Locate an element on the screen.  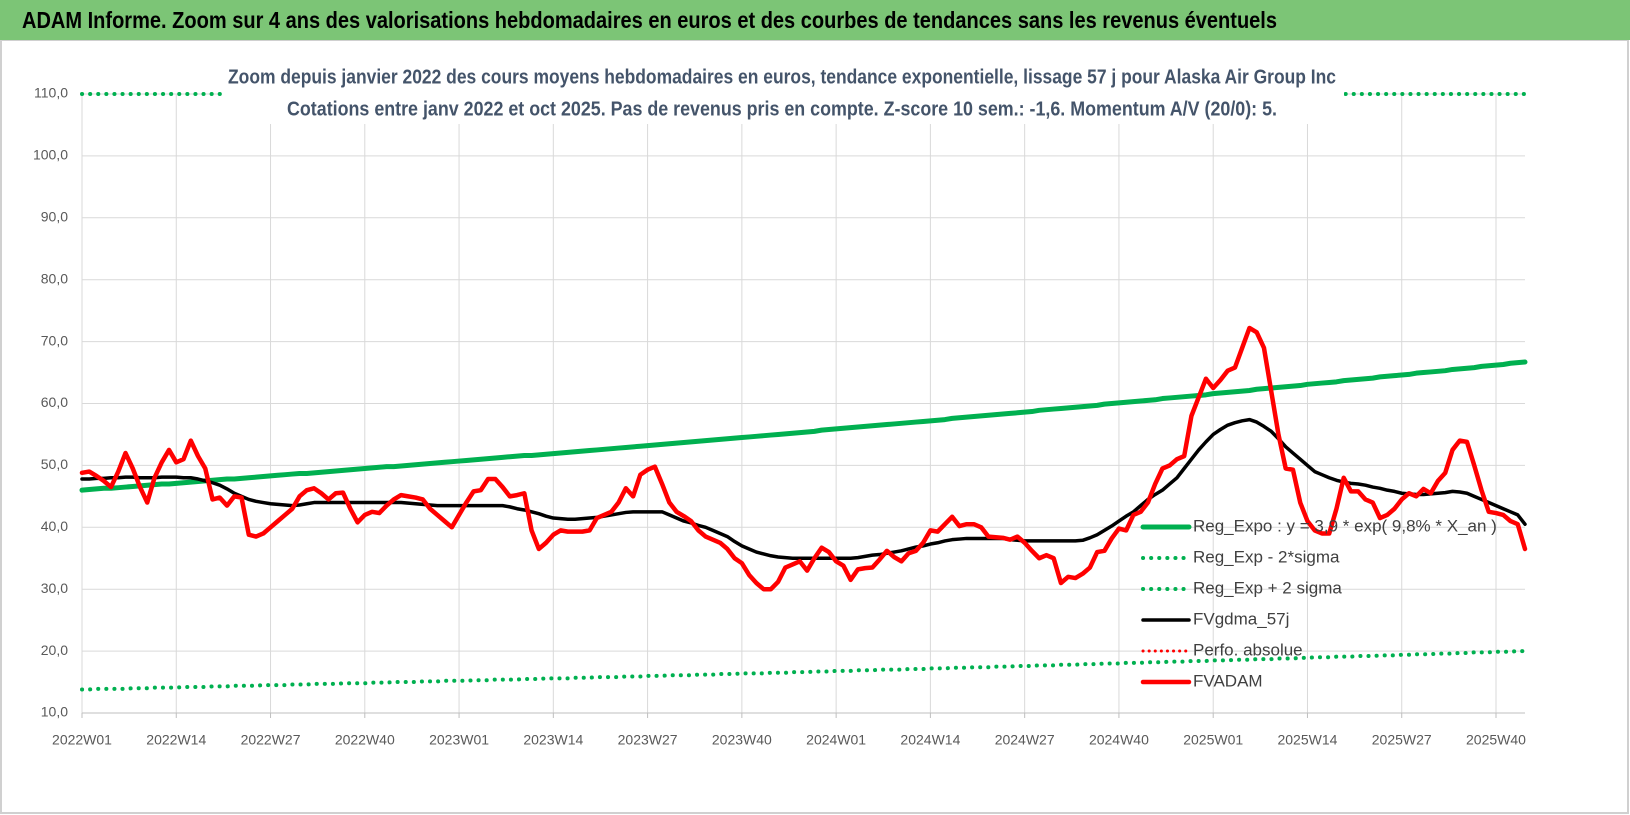
legend-label: FVgdma_57j is located at coordinates (1241, 618).